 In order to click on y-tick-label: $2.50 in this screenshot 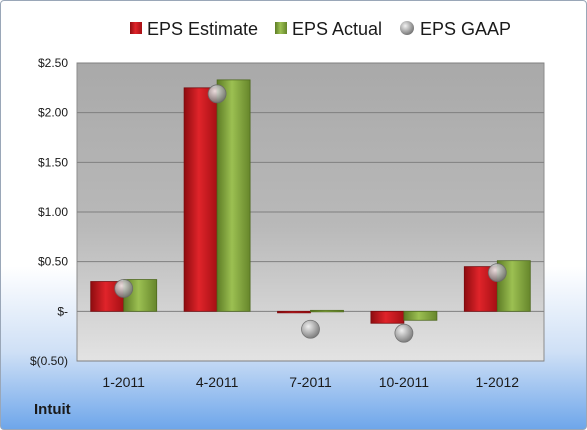, I will do `click(53, 63)`.